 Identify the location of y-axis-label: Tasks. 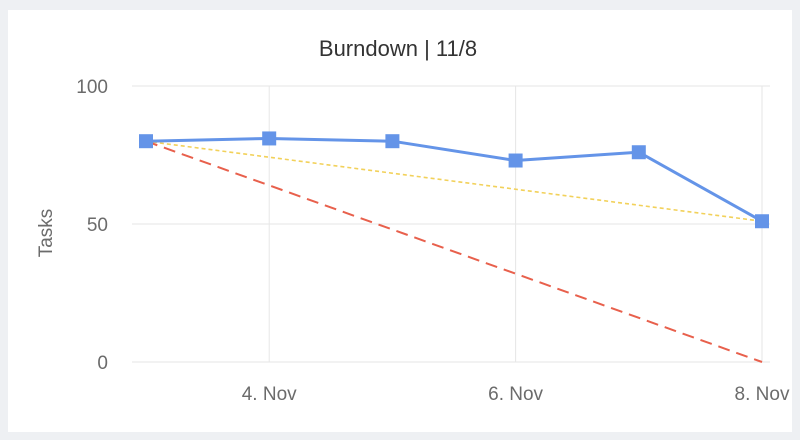
(46, 233).